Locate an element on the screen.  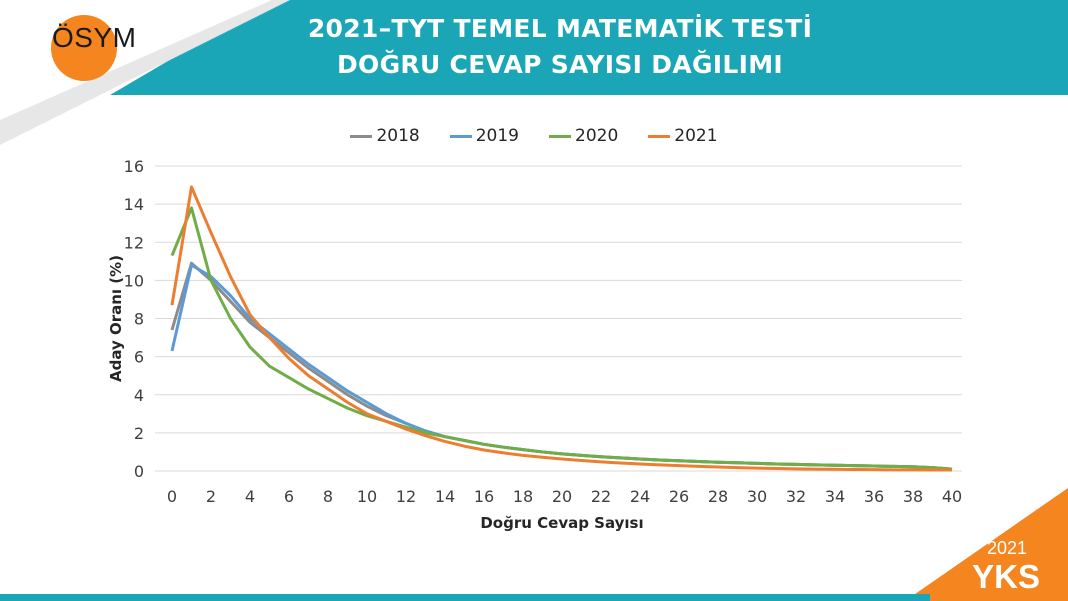
y-tick-label: 0 is located at coordinates (139, 471).